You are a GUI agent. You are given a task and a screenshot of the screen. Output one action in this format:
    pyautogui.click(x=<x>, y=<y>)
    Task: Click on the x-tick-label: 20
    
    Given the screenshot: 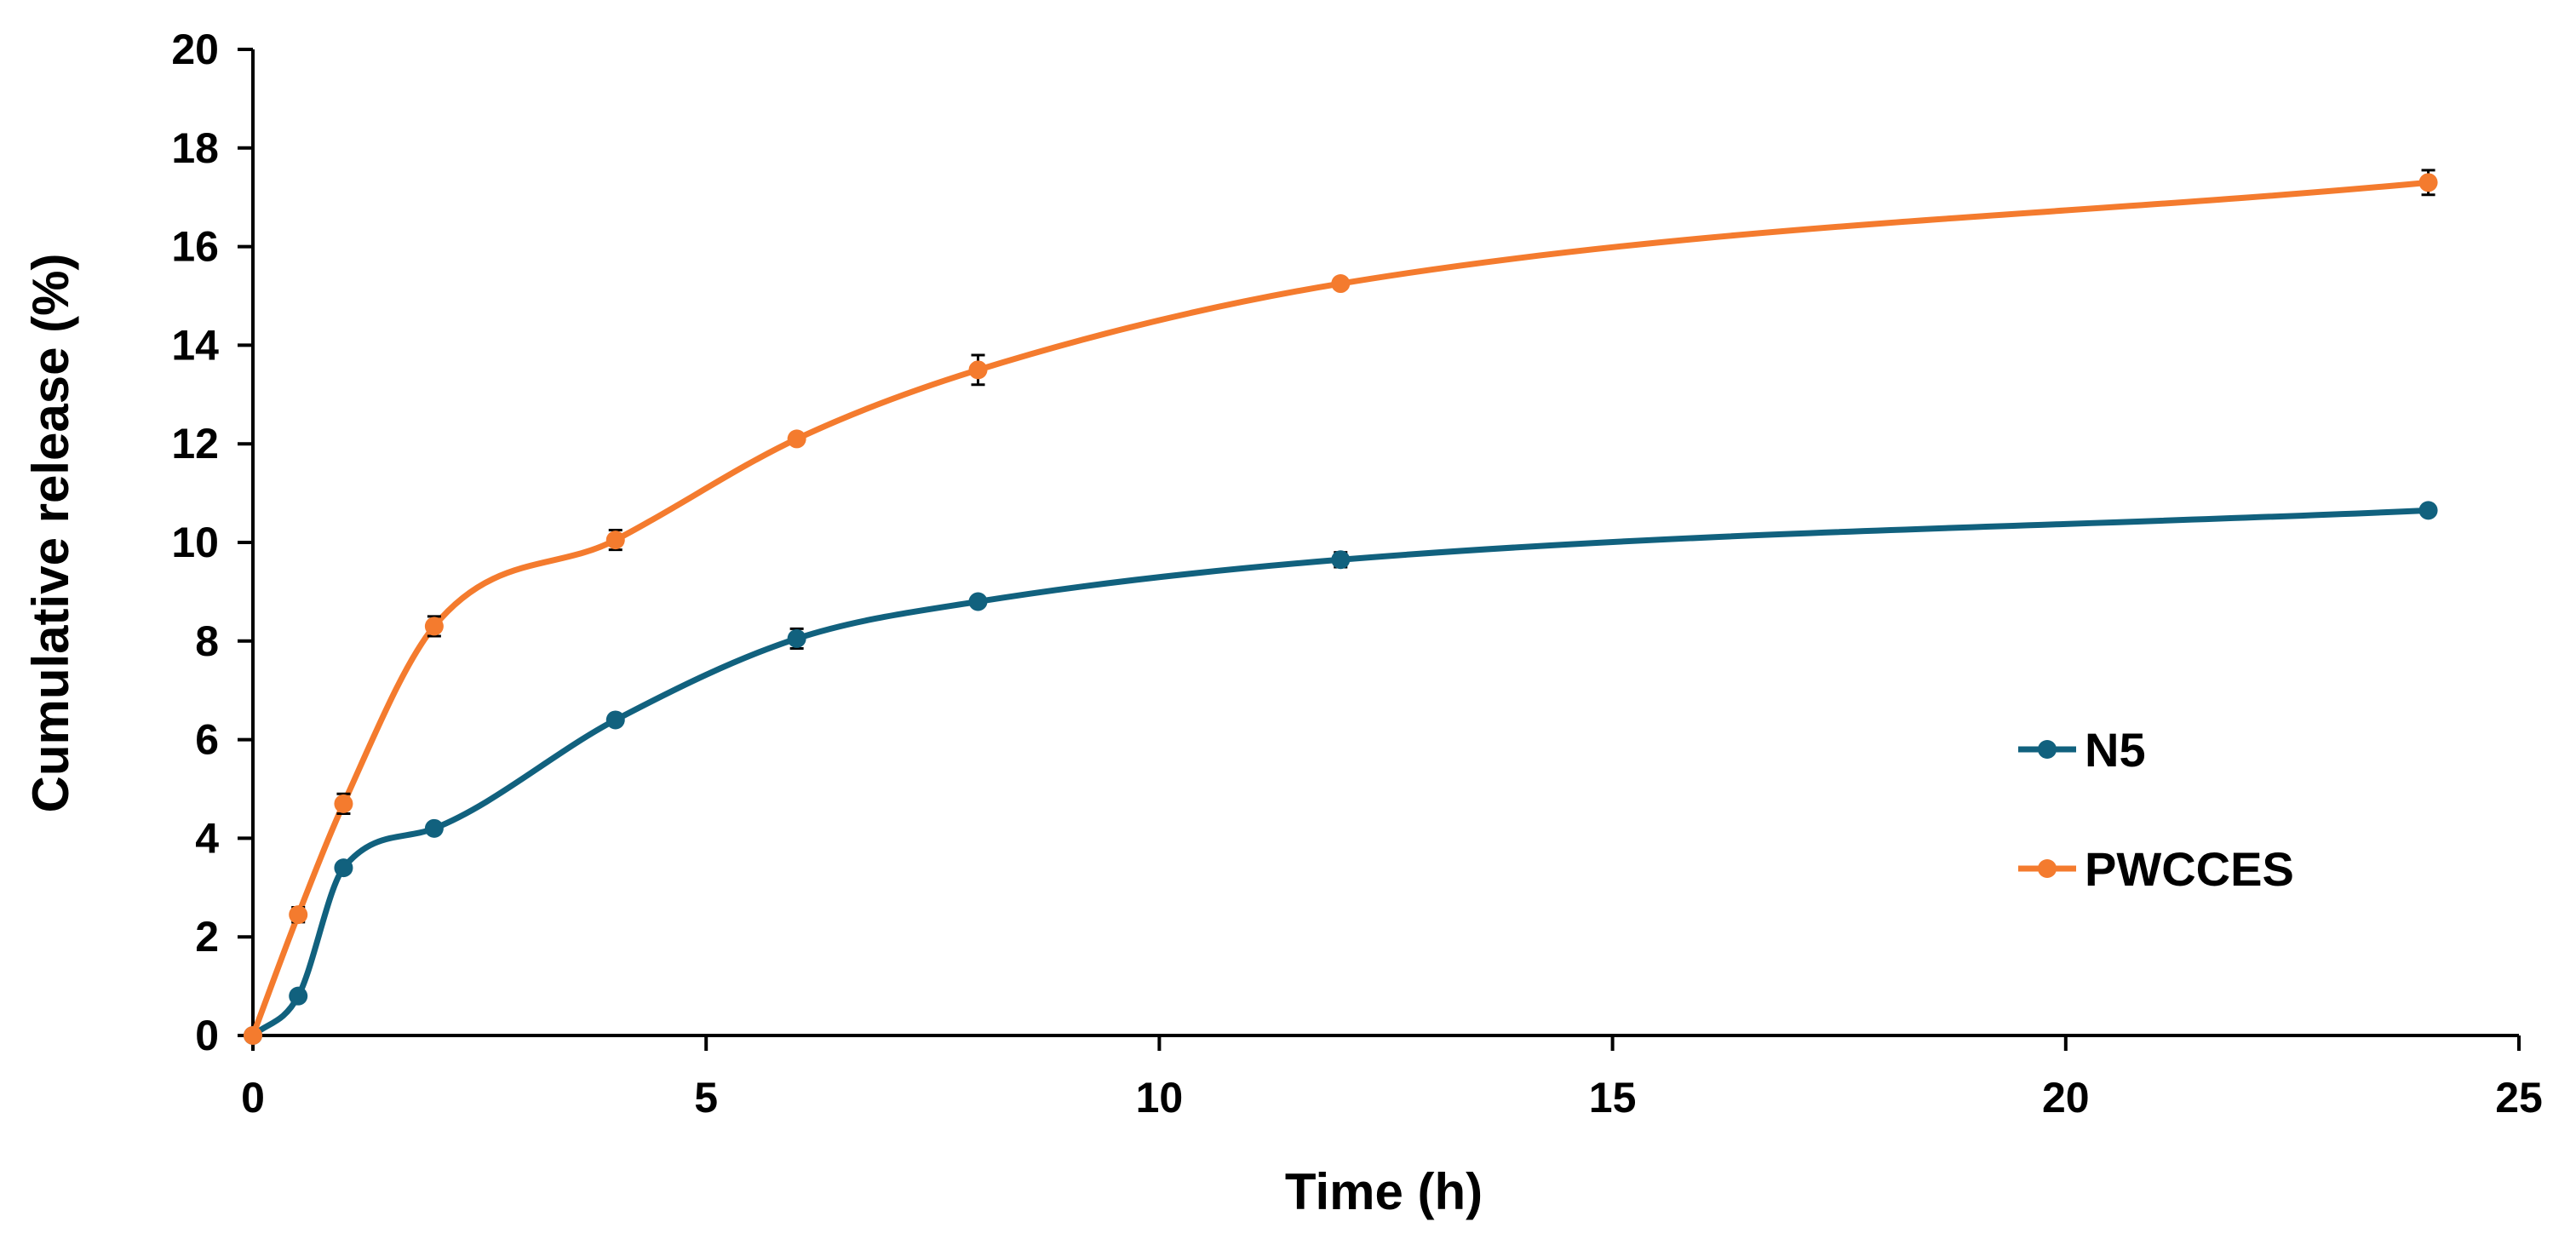 What is the action you would take?
    pyautogui.click(x=2066, y=1097)
    